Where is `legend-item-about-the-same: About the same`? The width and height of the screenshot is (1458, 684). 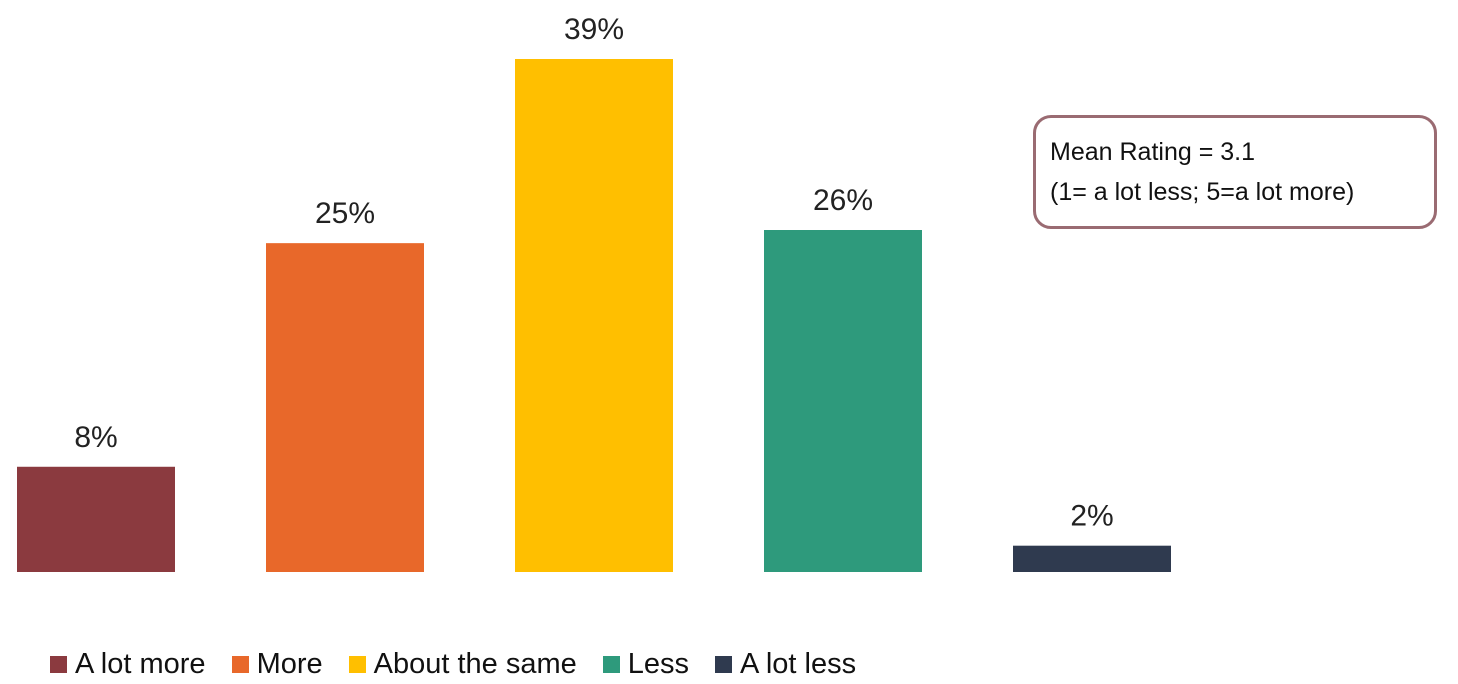 legend-item-about-the-same: About the same is located at coordinates (462, 664).